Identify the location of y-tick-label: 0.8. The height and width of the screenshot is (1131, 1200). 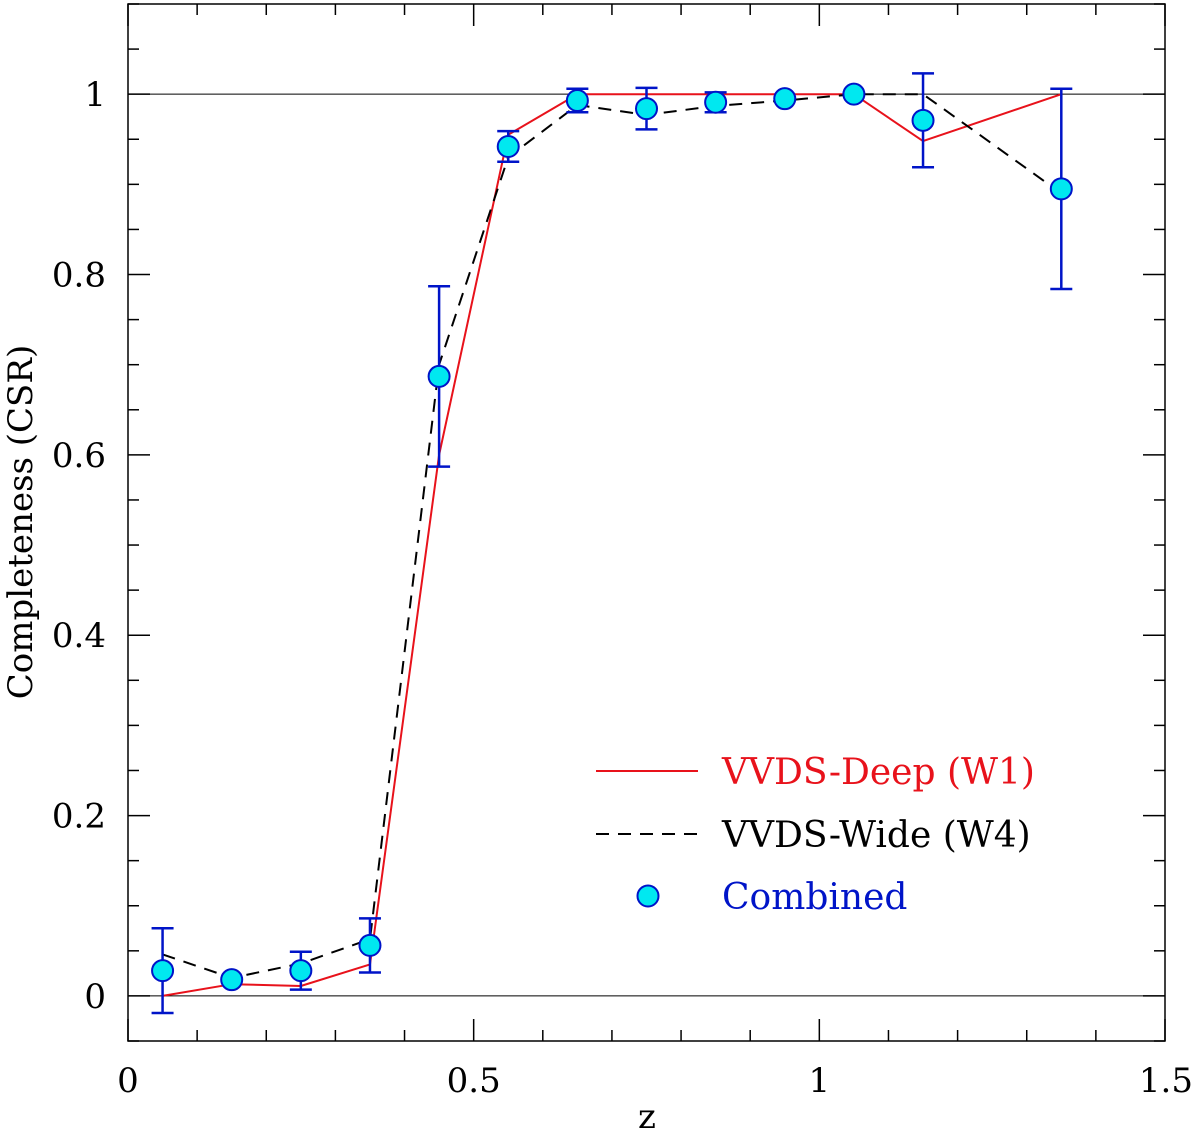
(79, 276).